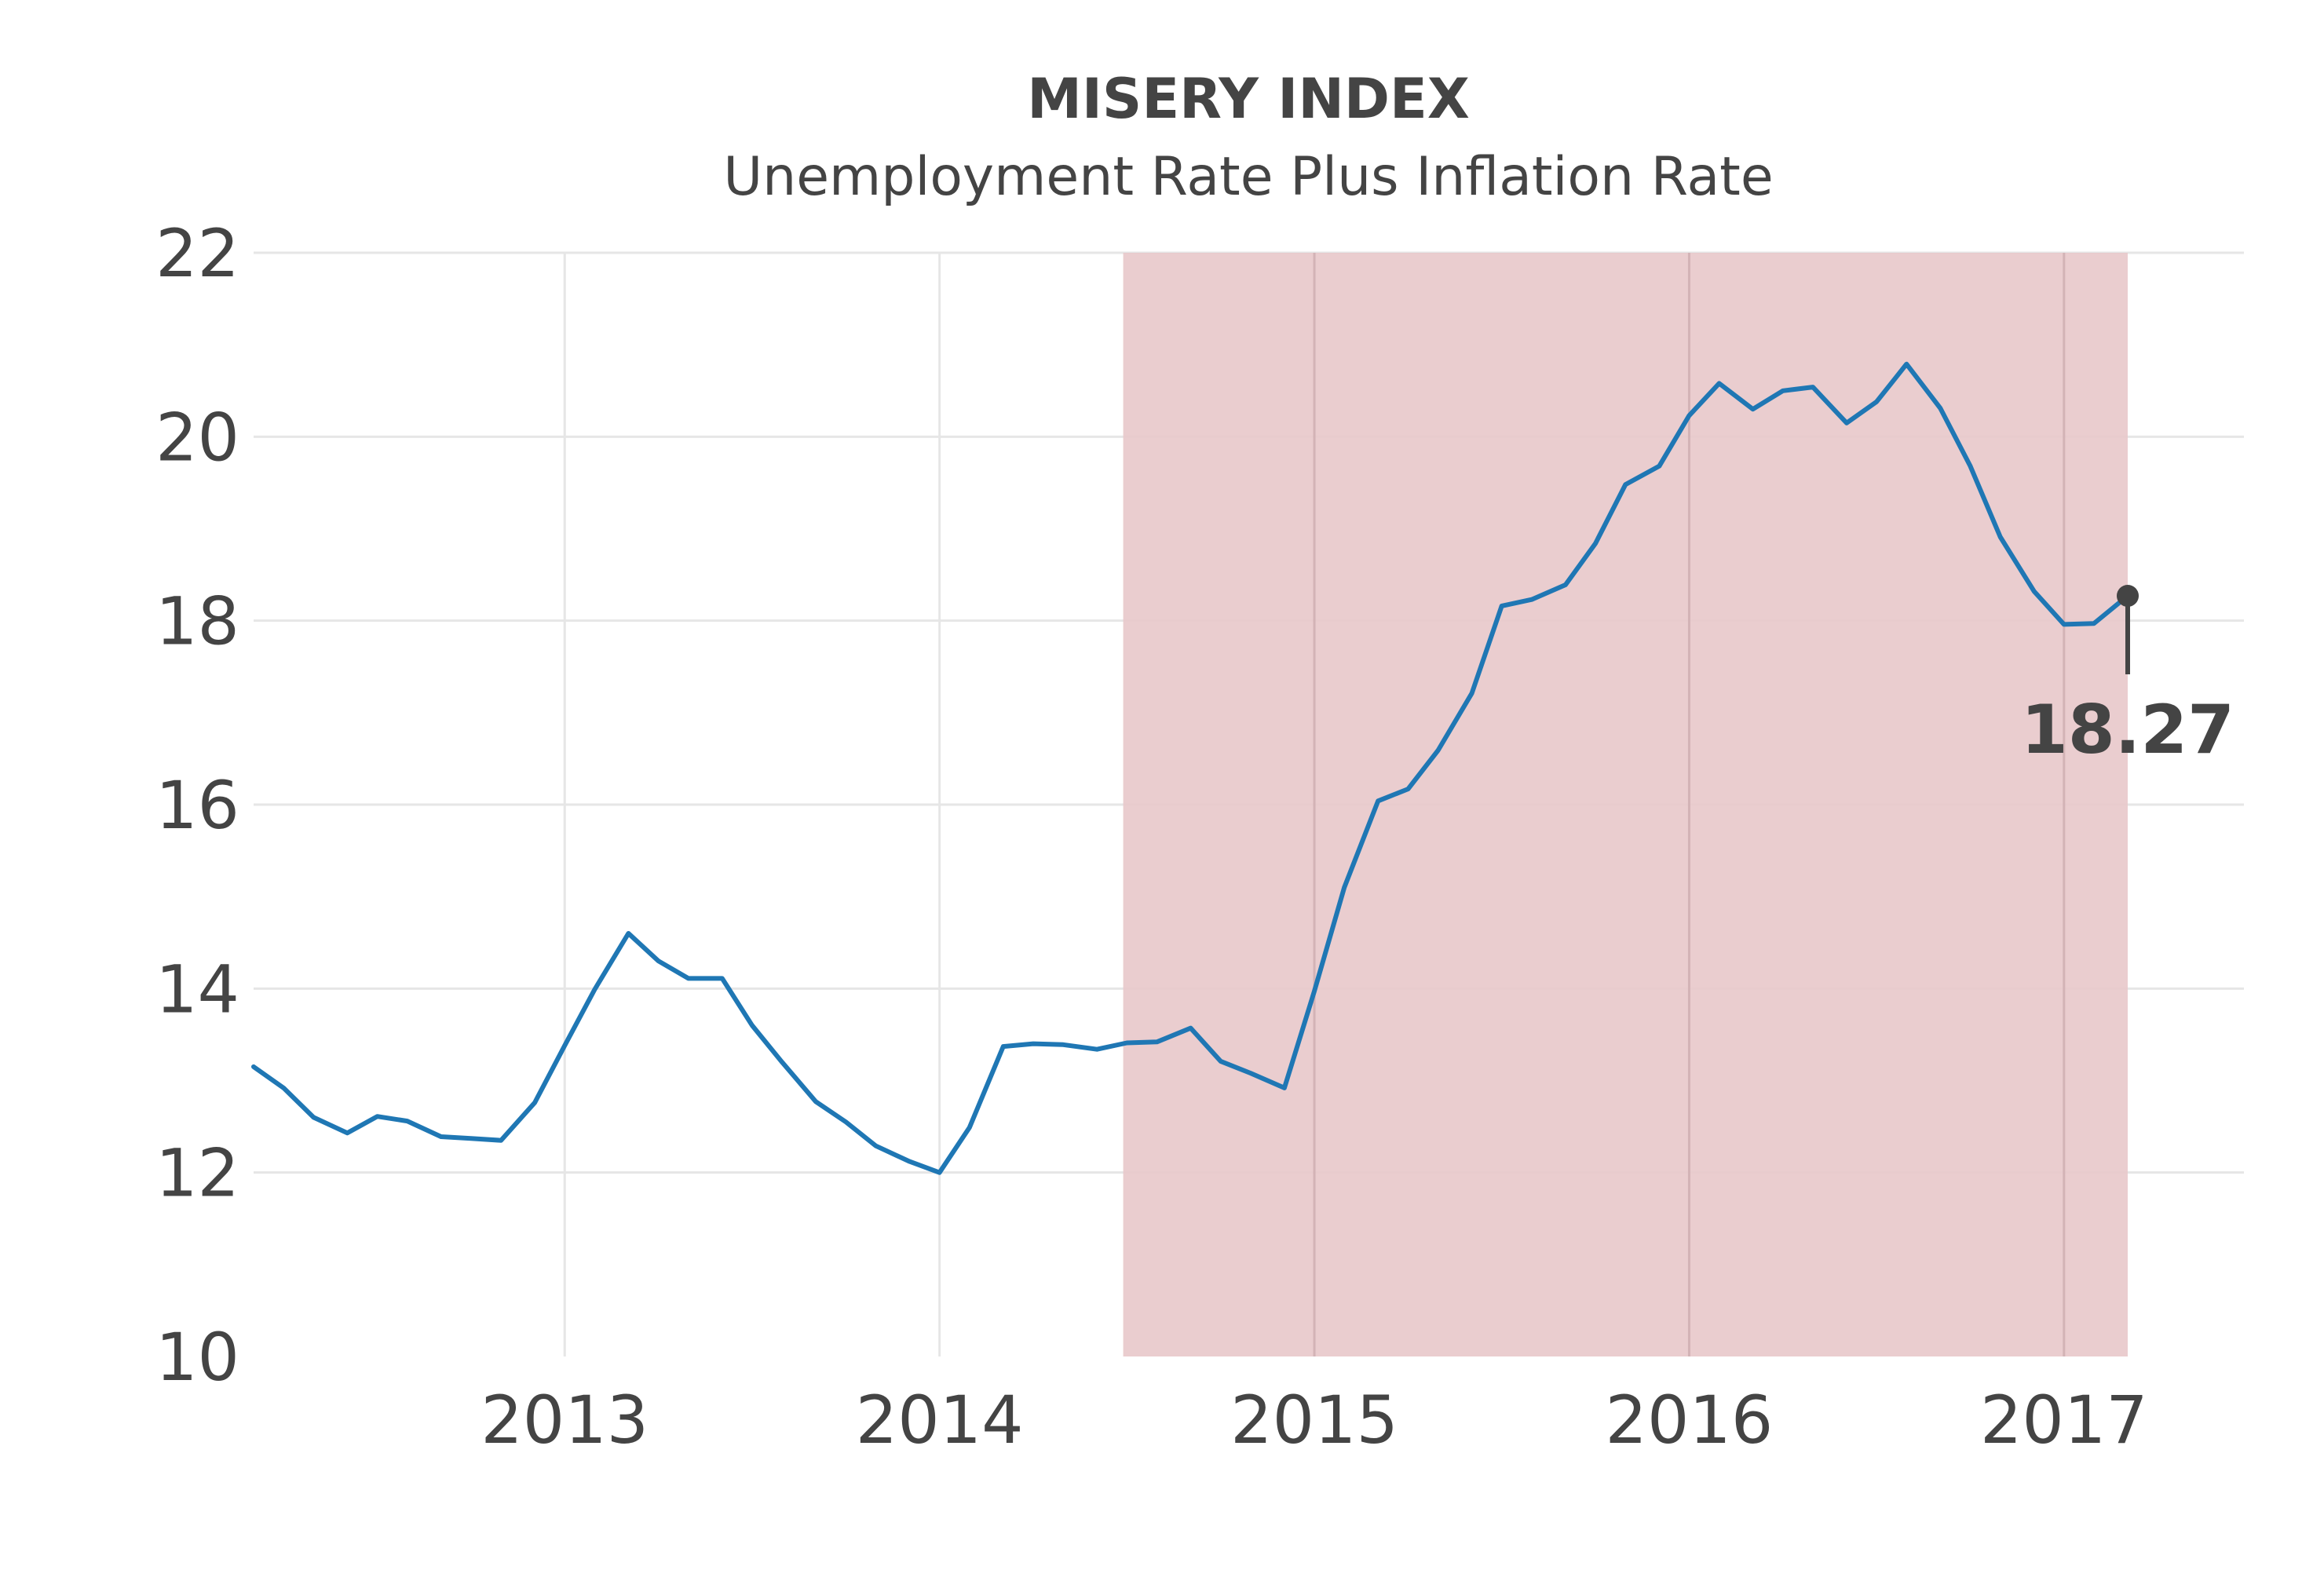  I want to click on x-tick-label: 2016, so click(1690, 1420).